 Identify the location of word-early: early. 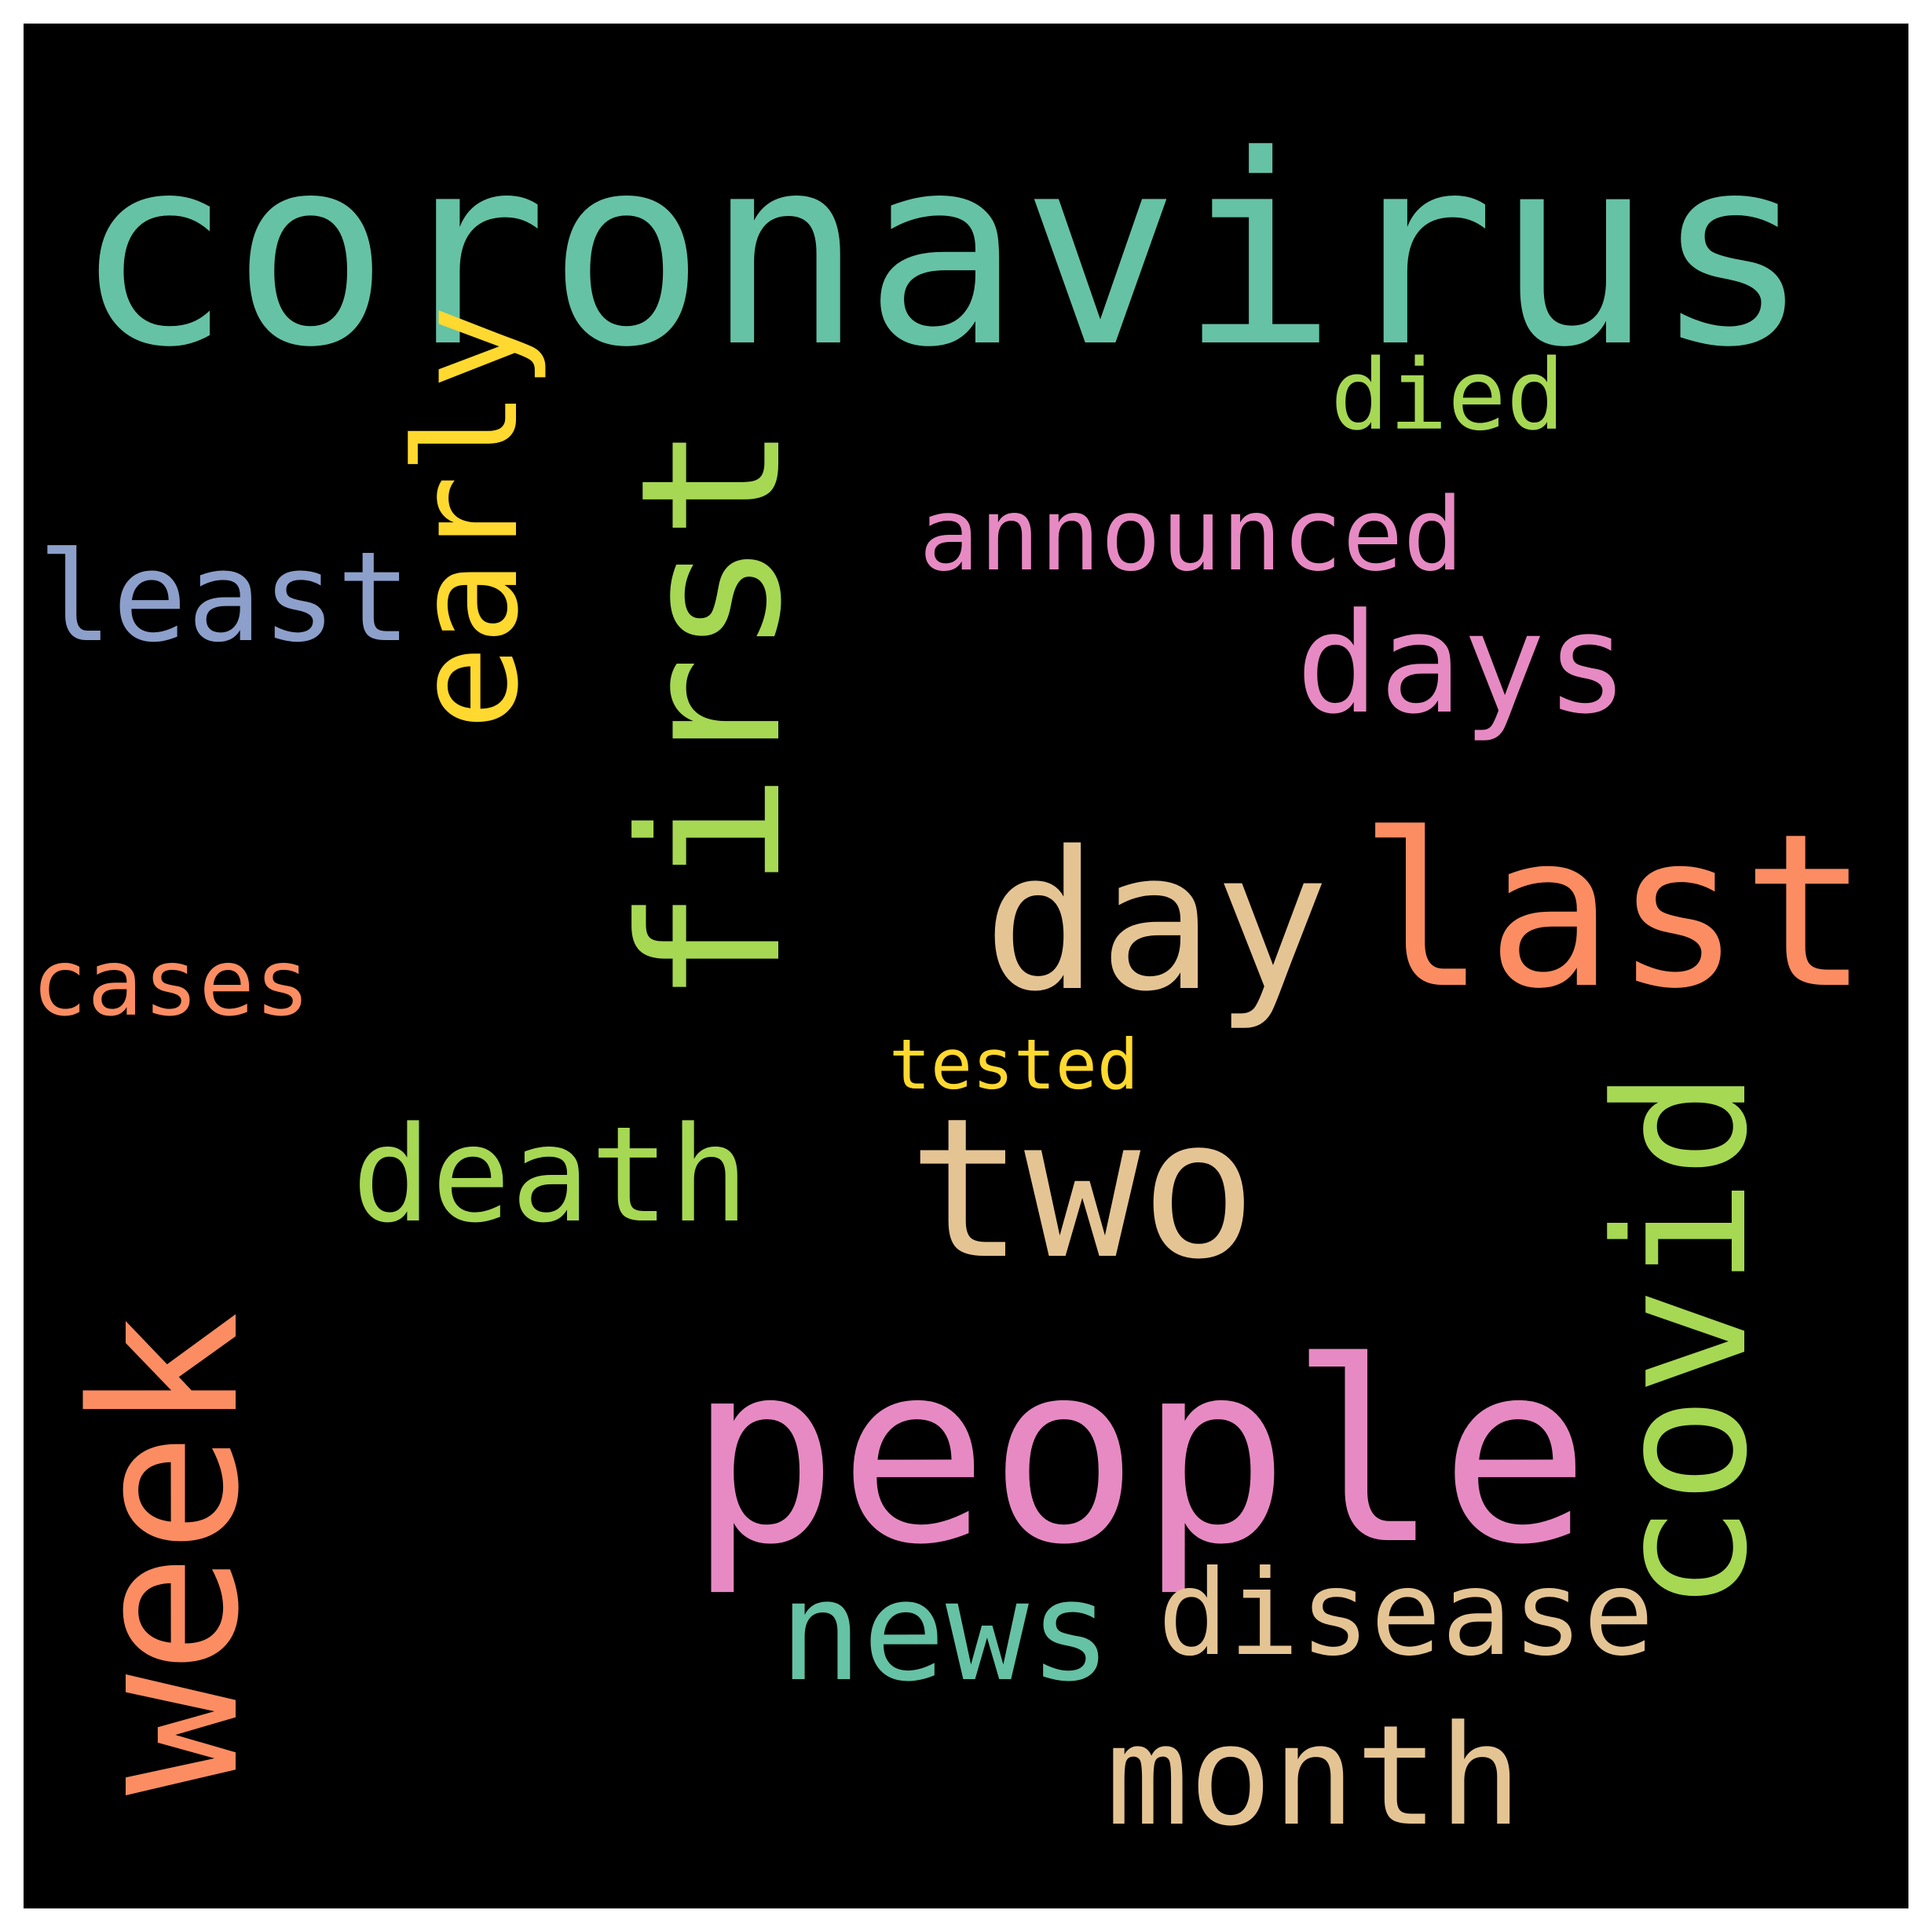
(468, 517).